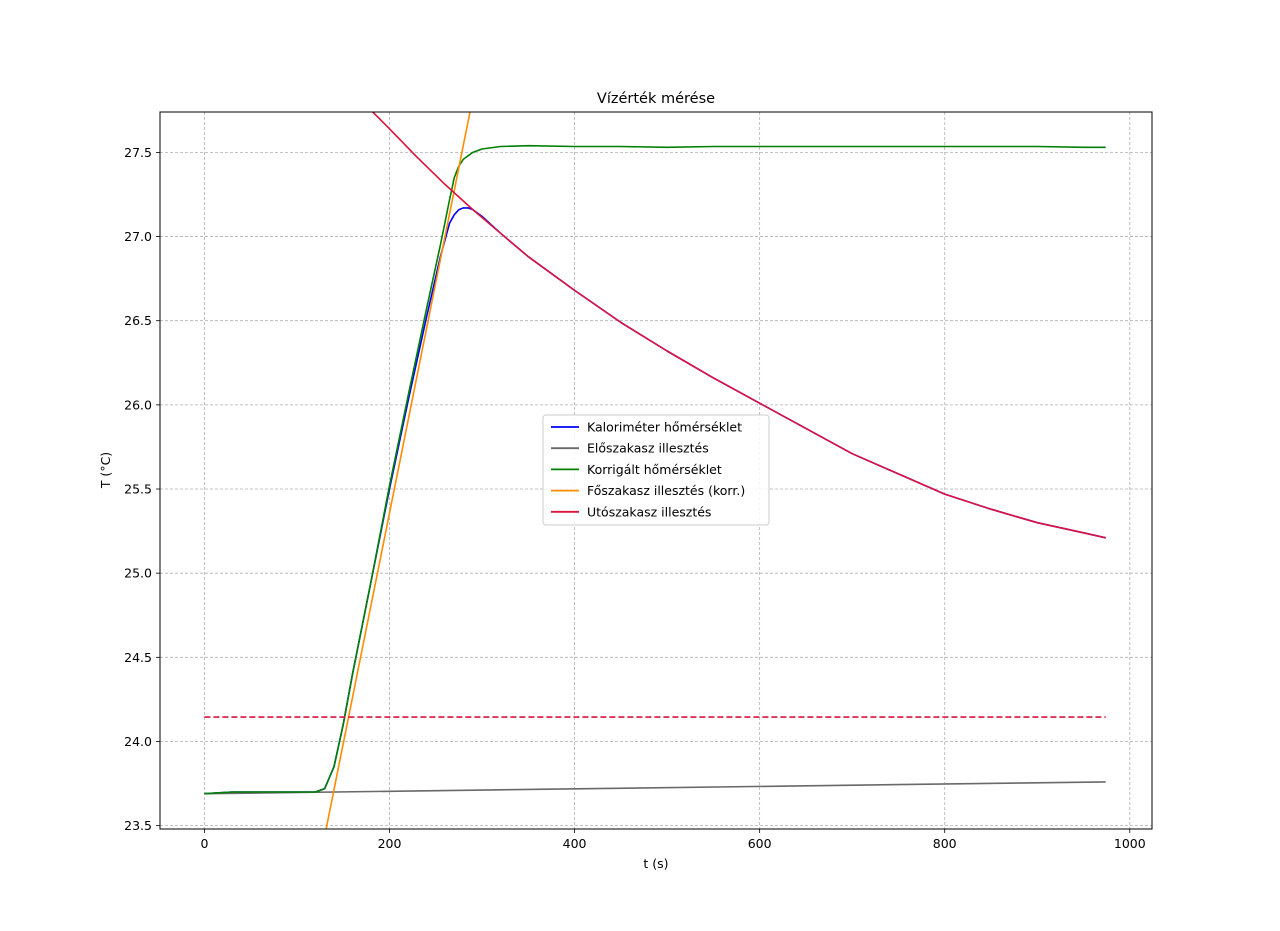  Describe the element at coordinates (138, 320) in the screenshot. I see `y-tick-label: 26.5` at that location.